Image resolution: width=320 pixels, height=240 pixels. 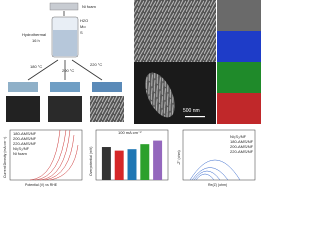 I want to click on label: Mo, so click(x=83, y=26).